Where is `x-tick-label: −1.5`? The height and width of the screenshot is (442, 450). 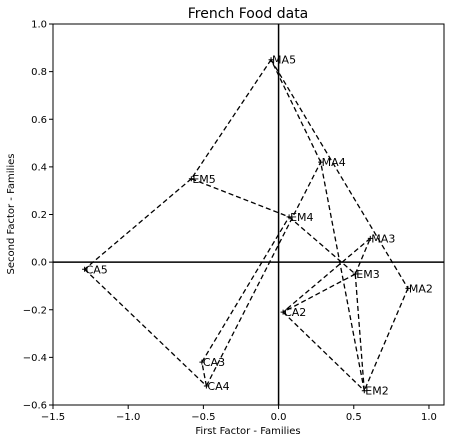 x-tick-label: −1.5 is located at coordinates (53, 417).